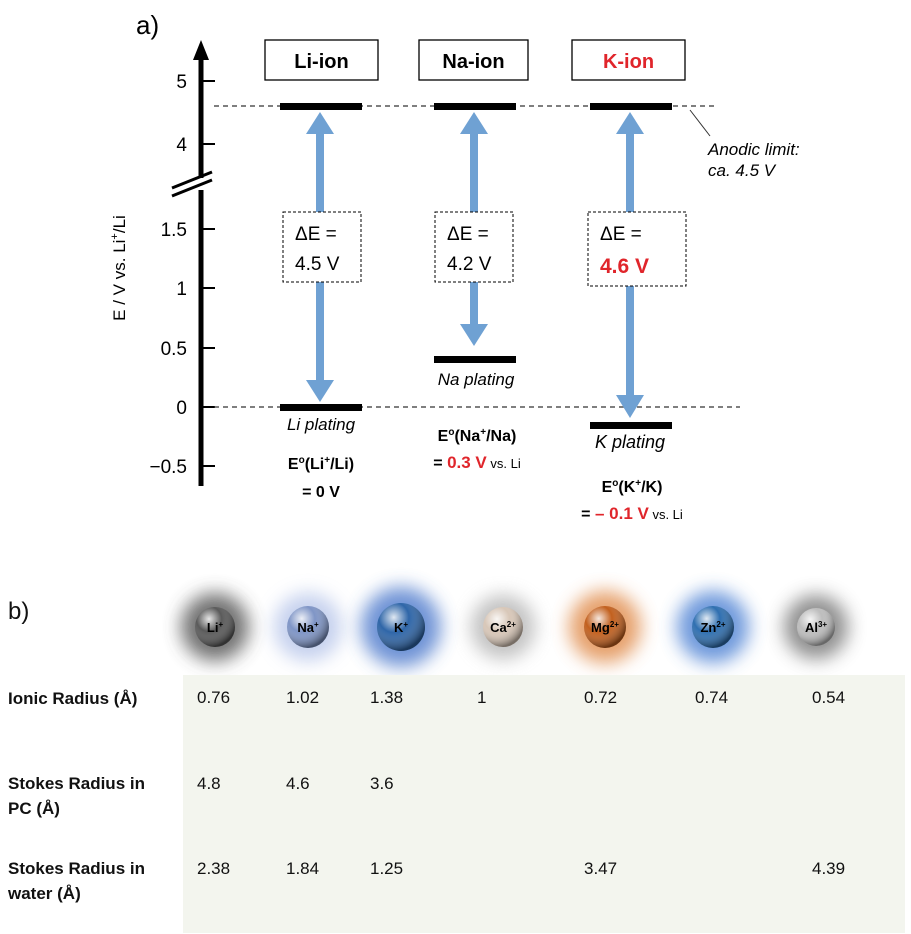 Image resolution: width=911 pixels, height=934 pixels. Describe the element at coordinates (387, 868) in the screenshot. I see `table-cell: 1.25` at that location.